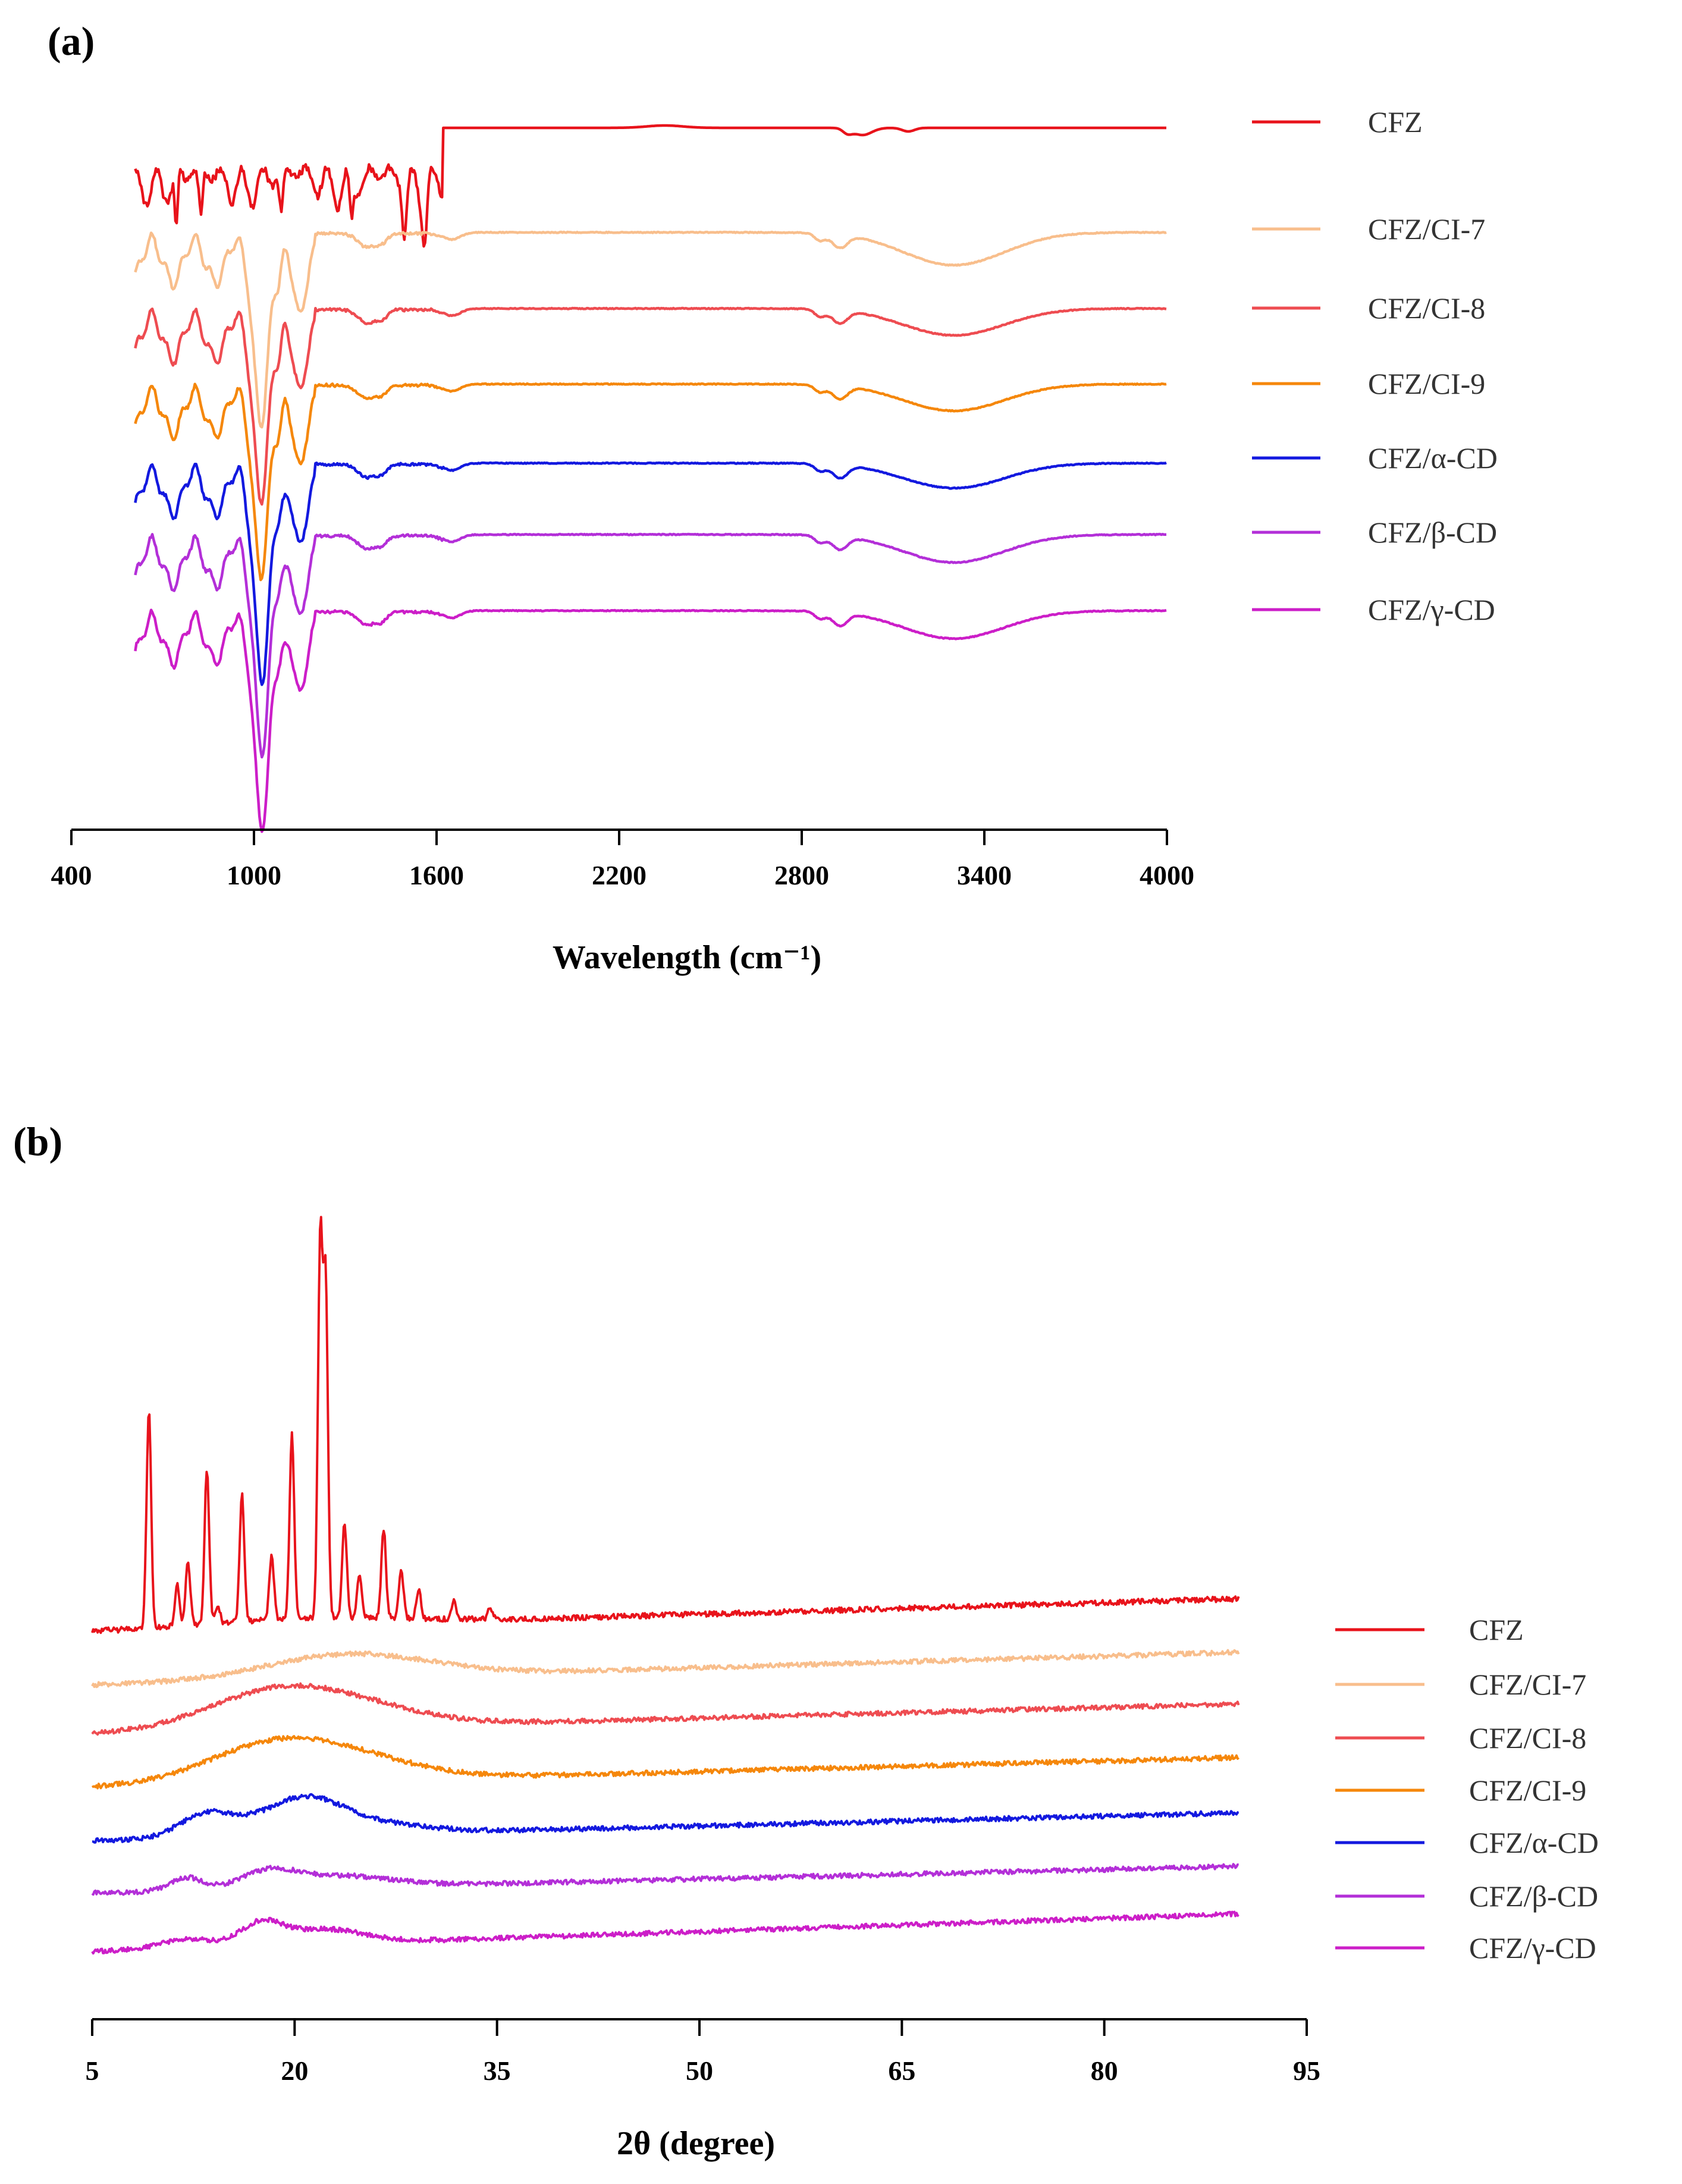 Image resolution: width=1682 pixels, height=2184 pixels. What do you see at coordinates (38, 1141) in the screenshot?
I see `panel-b-label: (b)` at bounding box center [38, 1141].